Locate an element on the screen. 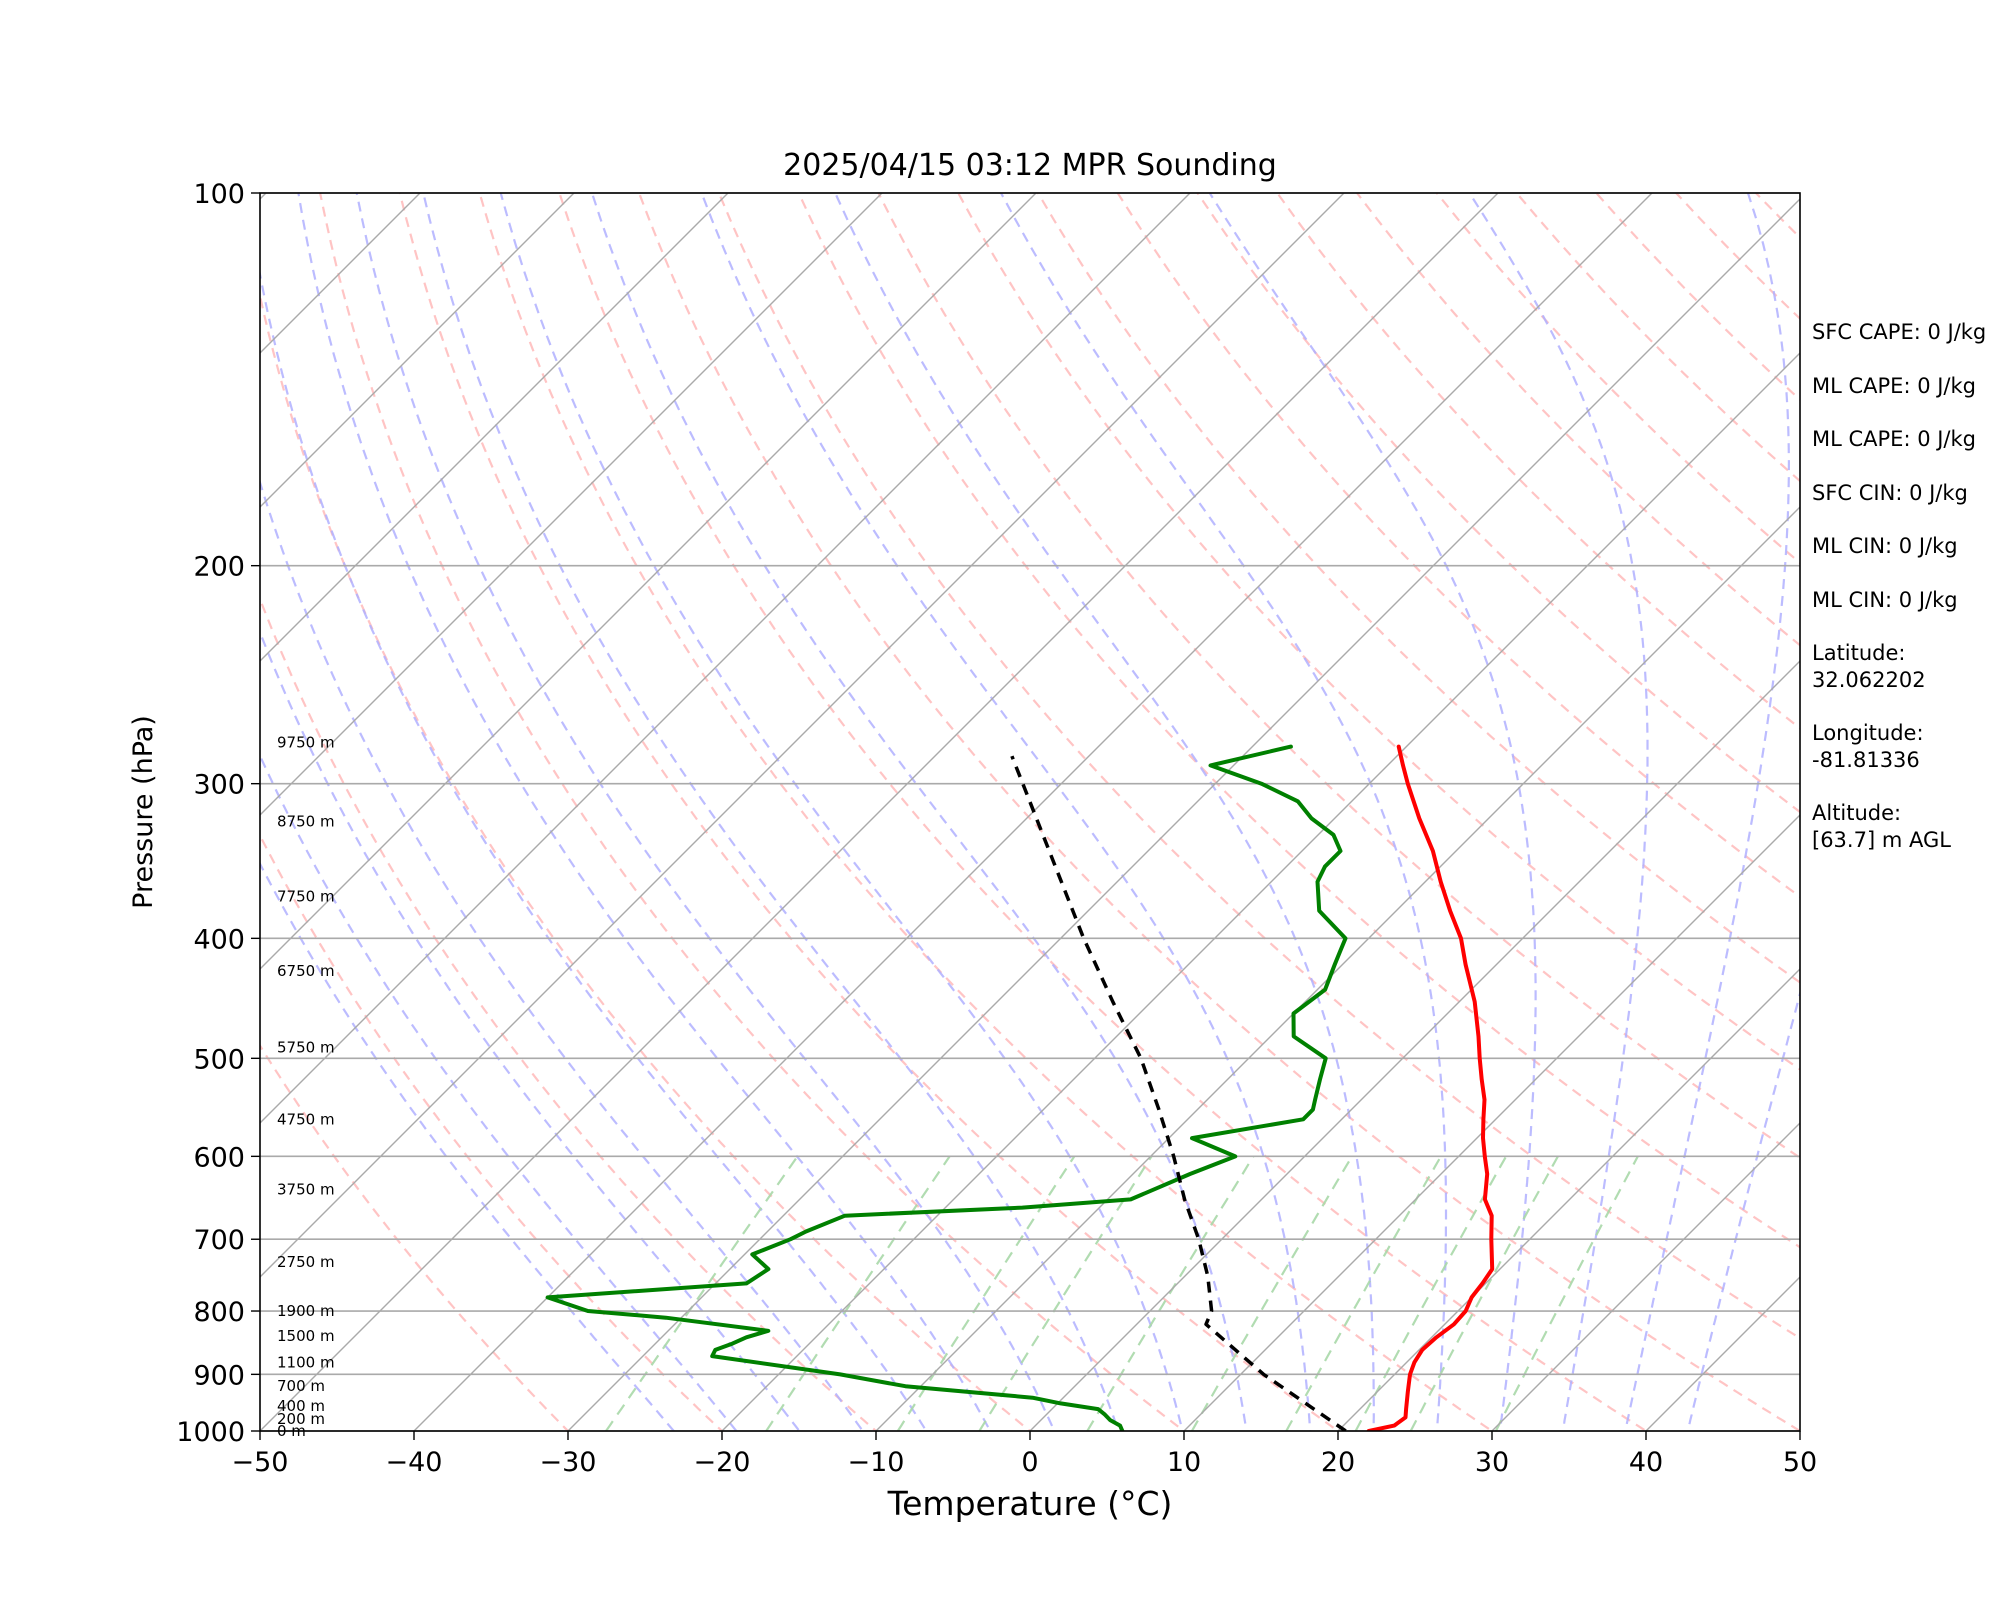 The image size is (2000, 1600). height-label: 4750 m is located at coordinates (306, 1119).